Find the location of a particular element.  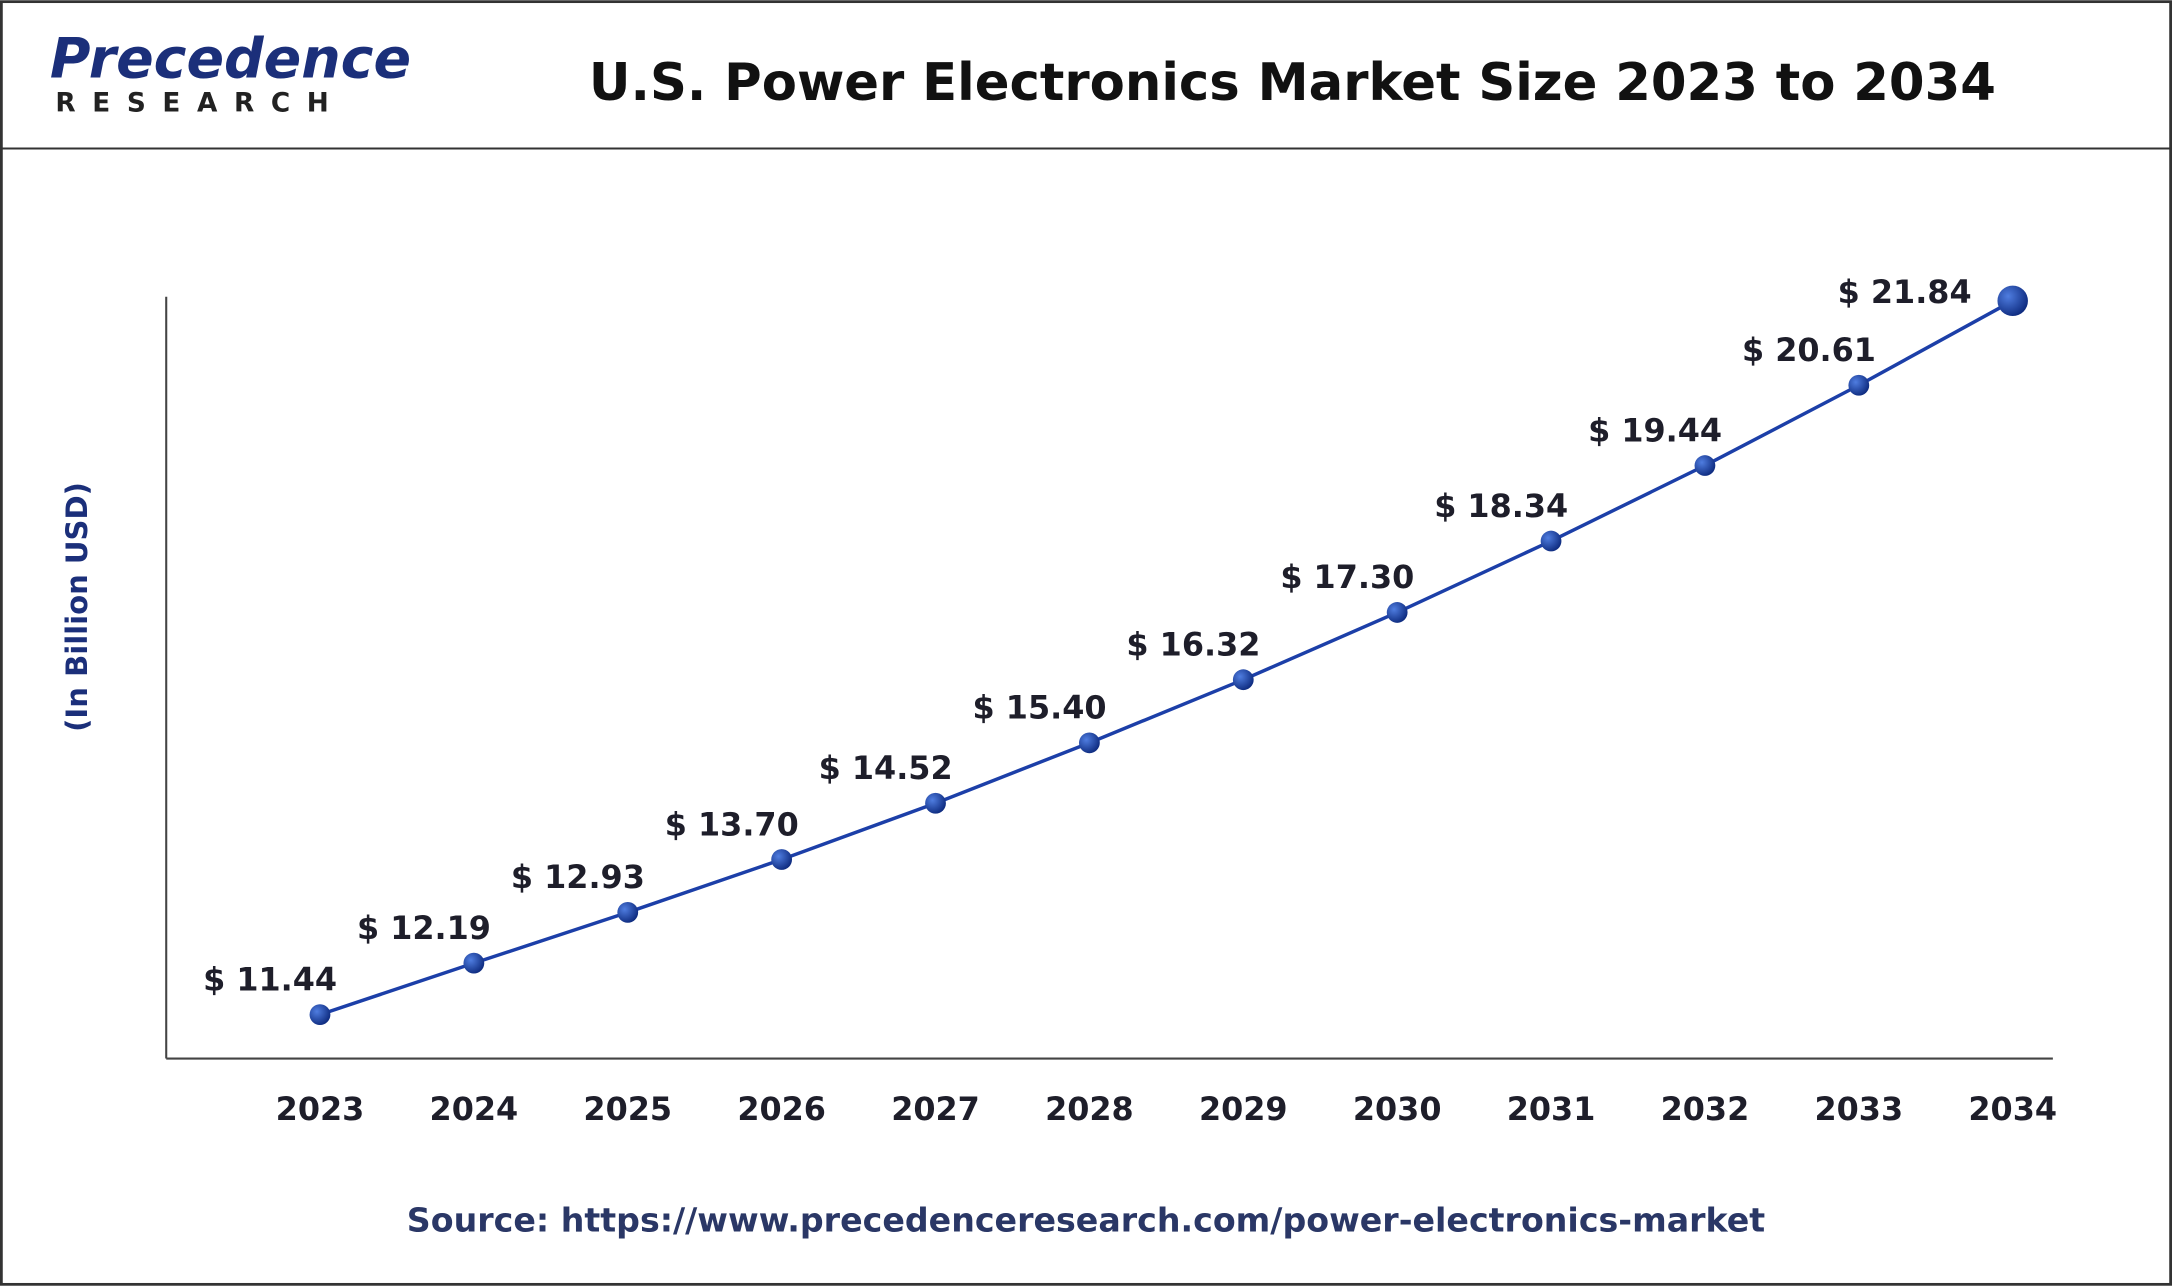

x-tick-label: 2023 is located at coordinates (320, 1109).